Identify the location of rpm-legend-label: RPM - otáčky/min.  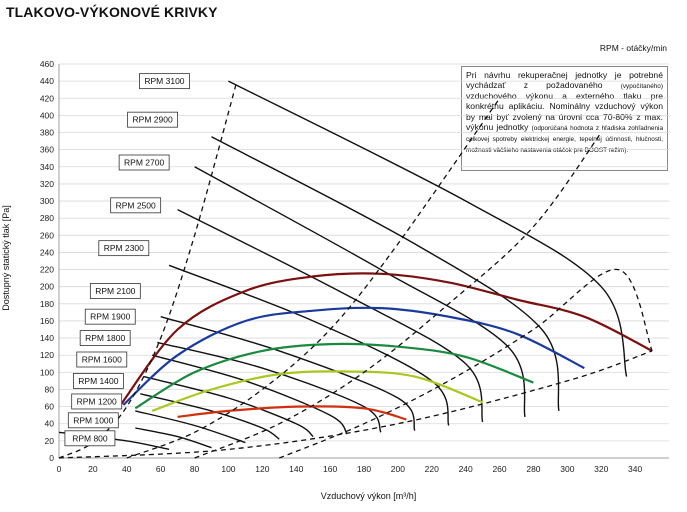
(633, 48).